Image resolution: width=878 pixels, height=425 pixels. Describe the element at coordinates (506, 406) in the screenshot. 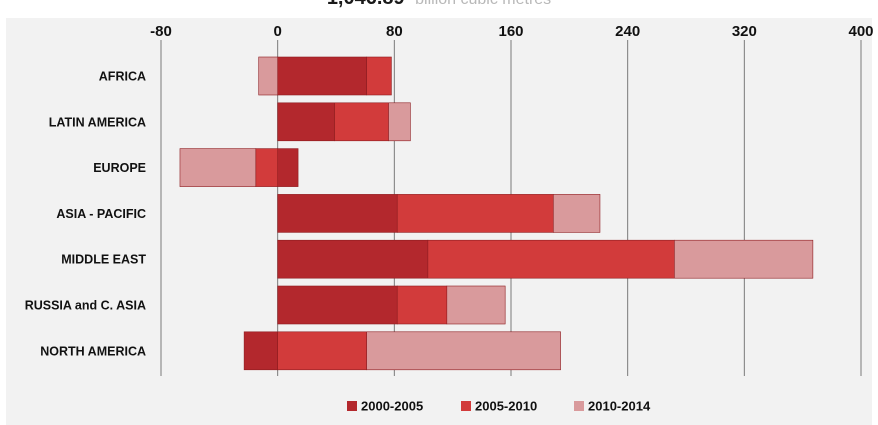

I see `legend-label: 2005-2010` at that location.